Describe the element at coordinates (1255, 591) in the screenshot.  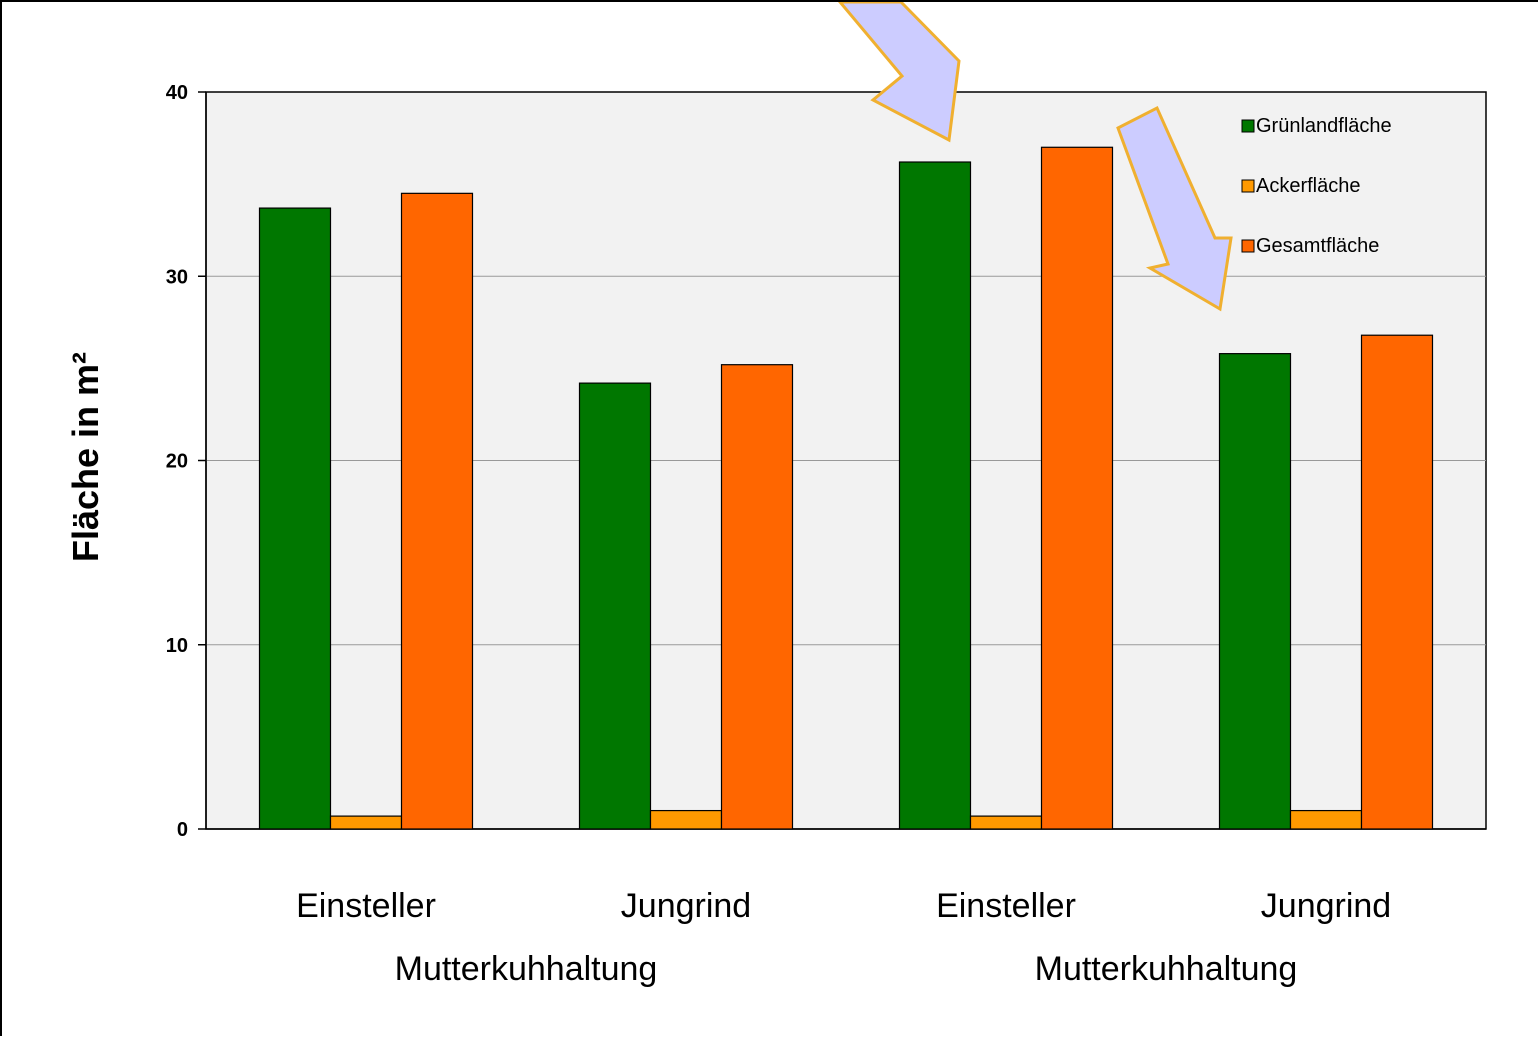
I see `bar-grünlandfläche-4` at that location.